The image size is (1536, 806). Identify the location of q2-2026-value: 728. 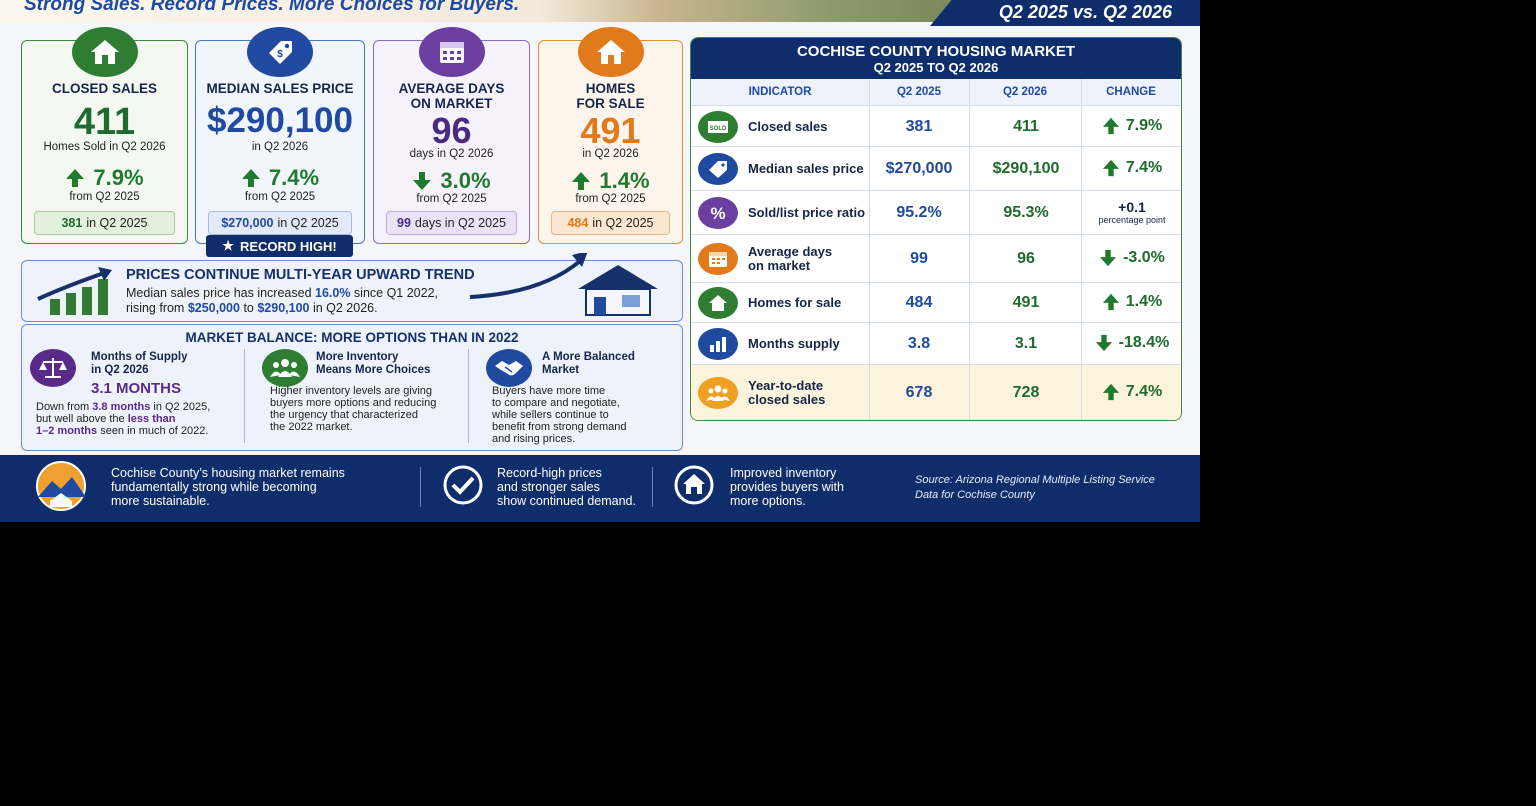
(1026, 392).